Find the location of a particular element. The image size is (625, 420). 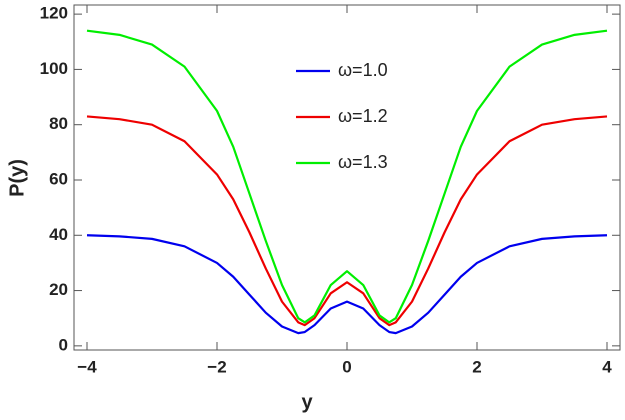

x-tick-label: 0 is located at coordinates (346, 366).